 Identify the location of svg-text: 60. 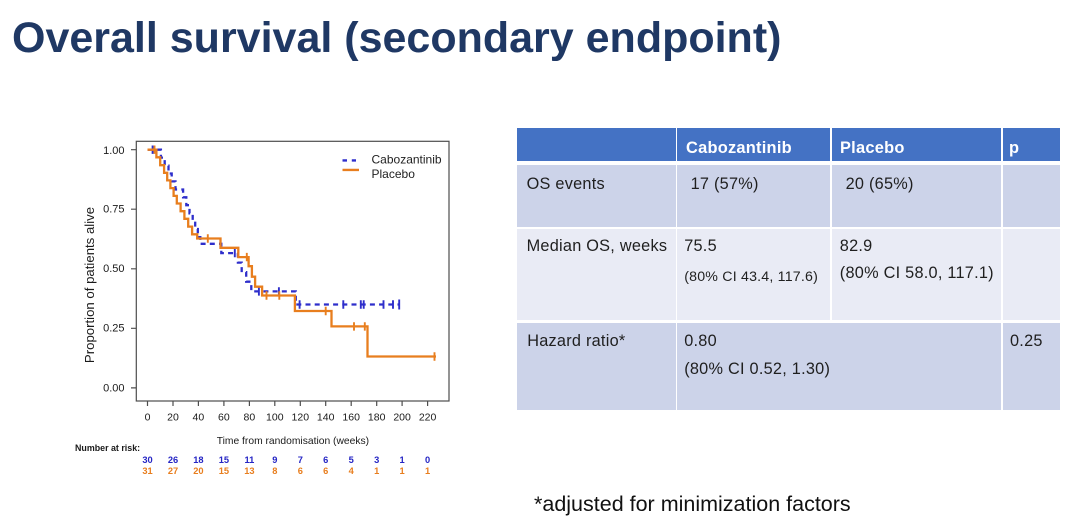
(224, 417).